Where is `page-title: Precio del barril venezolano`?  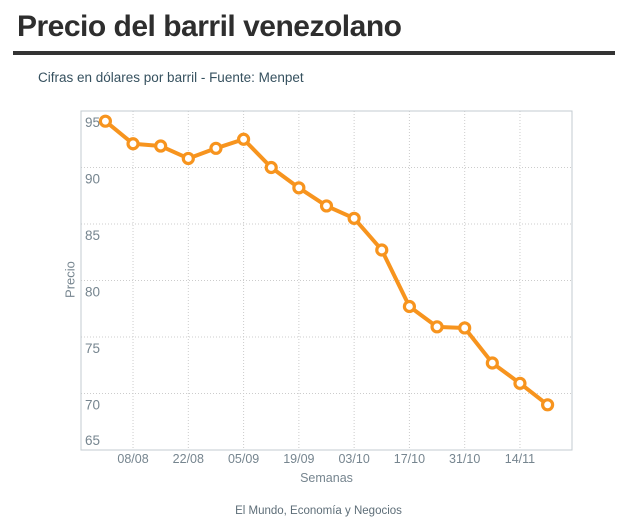
page-title: Precio del barril venezolano is located at coordinates (209, 26).